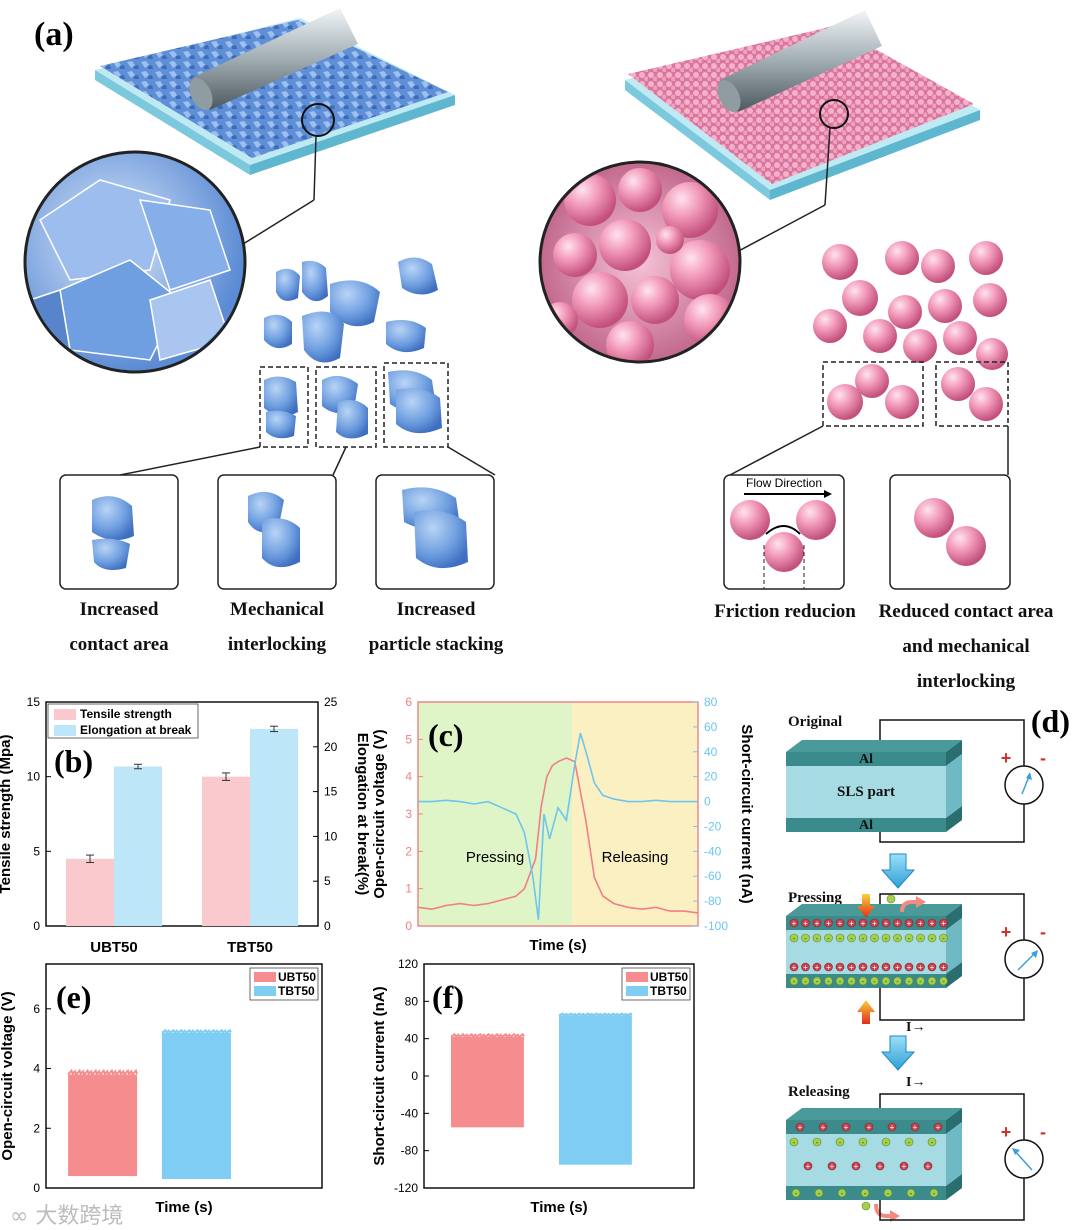  What do you see at coordinates (67, 1216) in the screenshot?
I see `watermark: ∞ 大数跨境` at bounding box center [67, 1216].